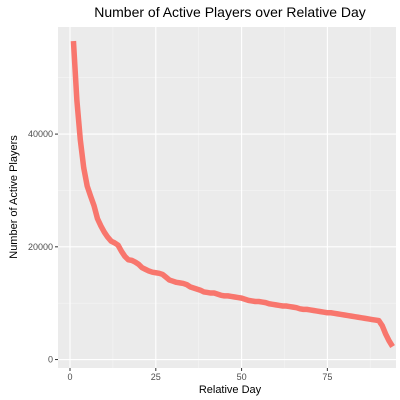 This screenshot has height=400, width=400. What do you see at coordinates (156, 377) in the screenshot?
I see `x-tick-label: 25` at bounding box center [156, 377].